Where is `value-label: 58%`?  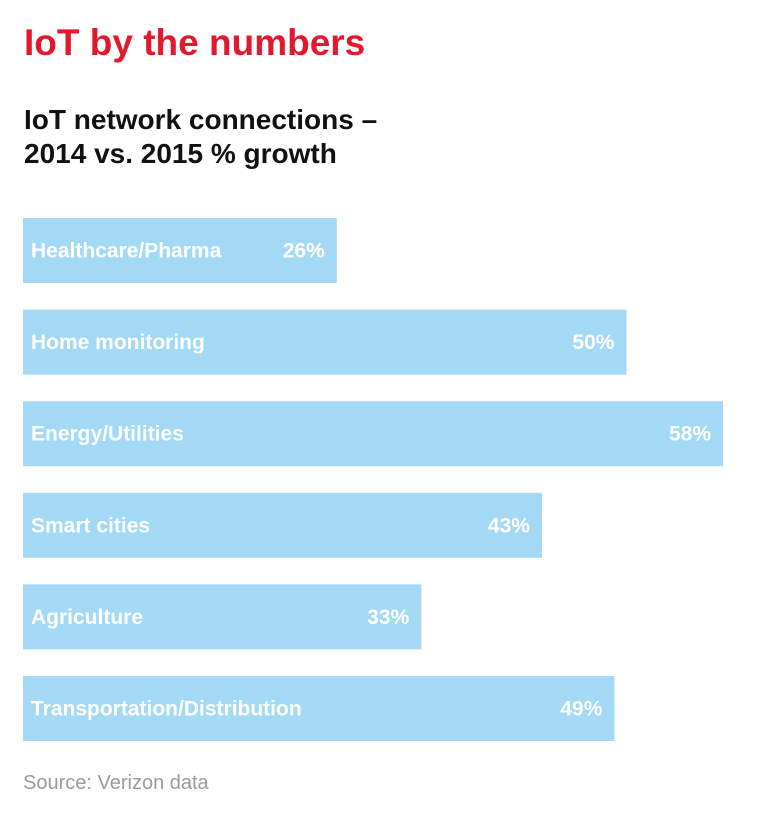 value-label: 58% is located at coordinates (690, 434).